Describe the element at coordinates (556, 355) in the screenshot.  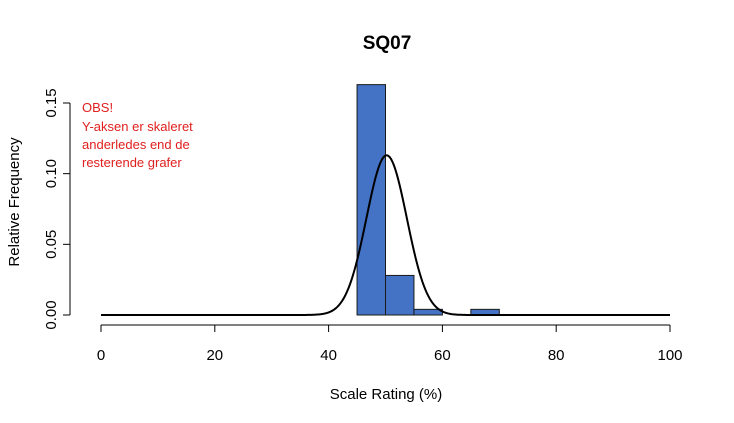
I see `x-tick-label: 80` at that location.